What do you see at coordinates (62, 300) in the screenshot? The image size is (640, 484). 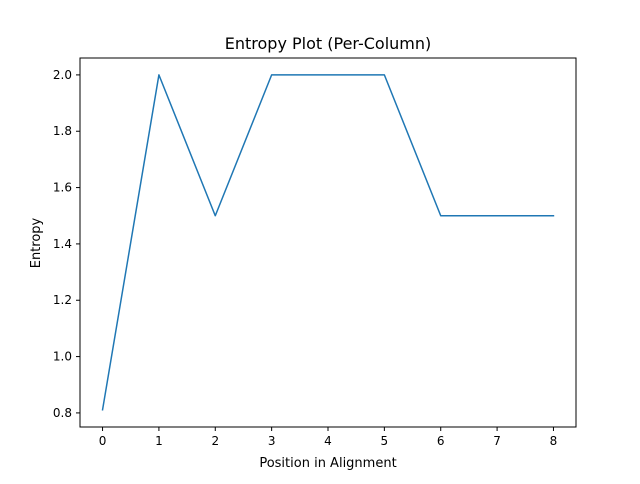 I see `y-tick-label: 1.2` at bounding box center [62, 300].